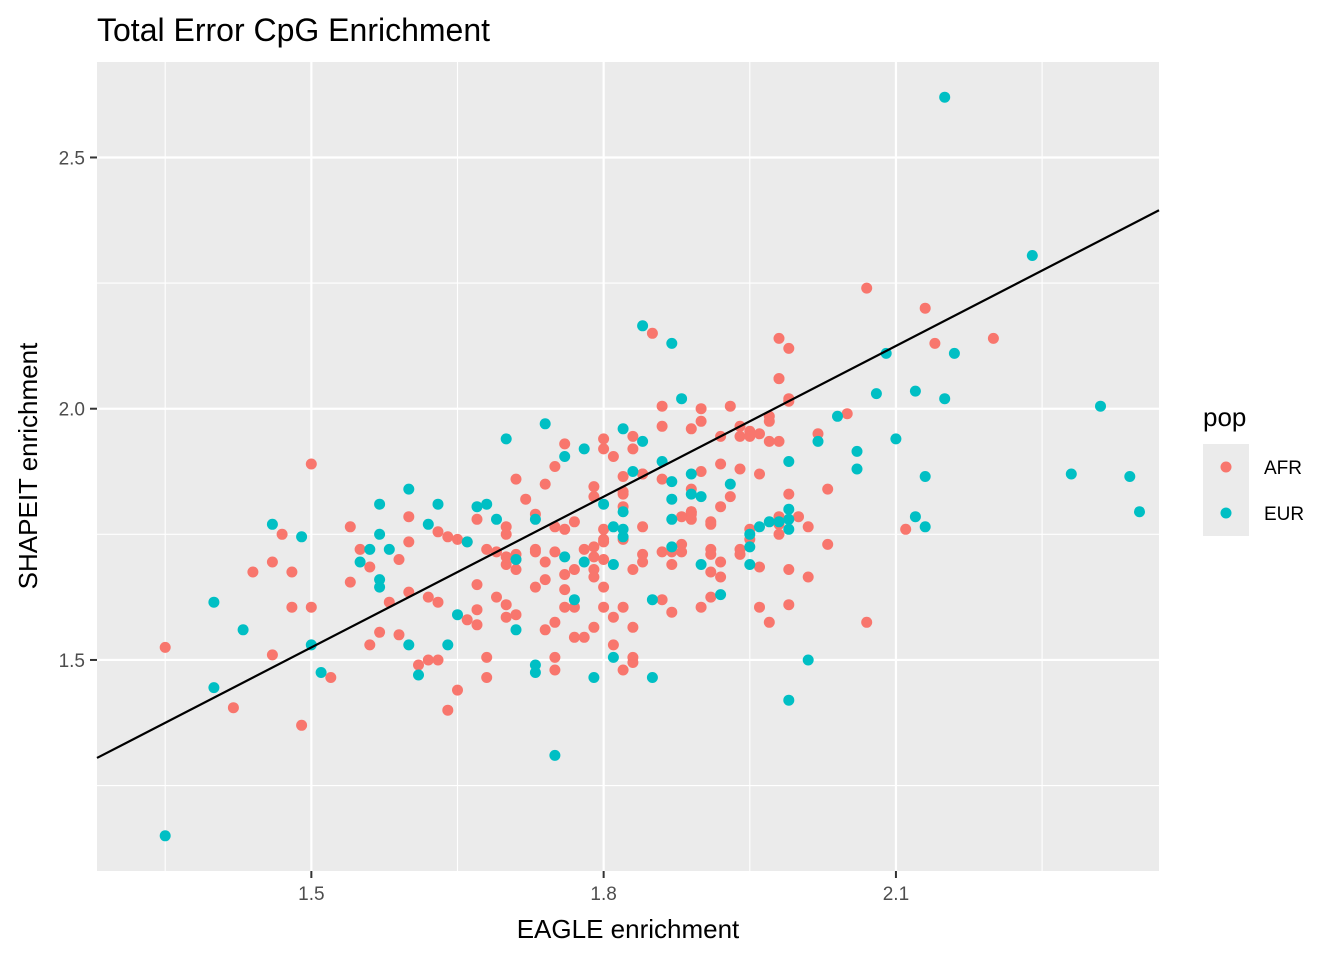 The image size is (1344, 960). I want to click on legend: pop AFR EUR, so click(1253, 469).